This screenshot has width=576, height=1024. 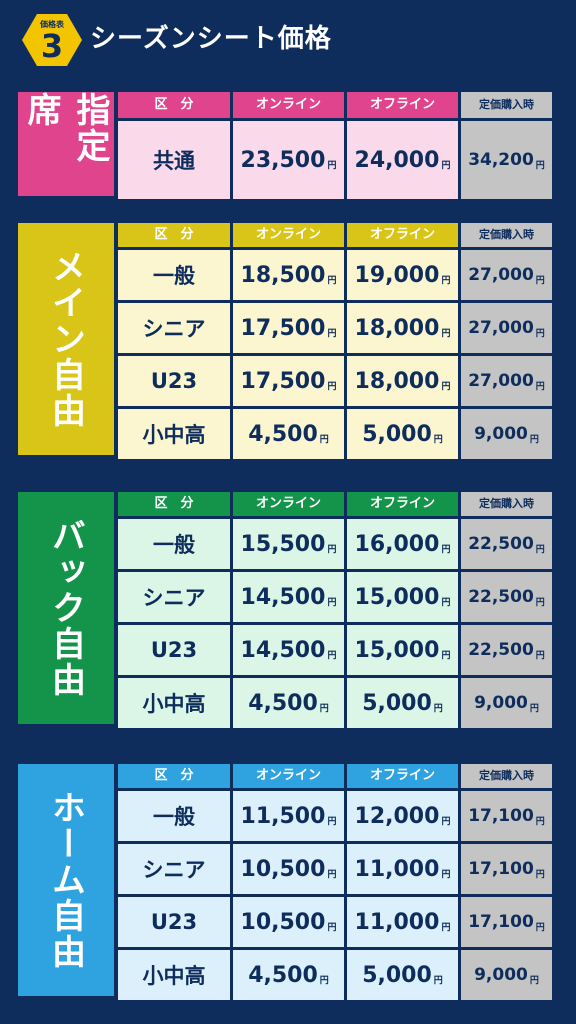 I want to click on badge-label: 価格表, so click(x=52, y=24).